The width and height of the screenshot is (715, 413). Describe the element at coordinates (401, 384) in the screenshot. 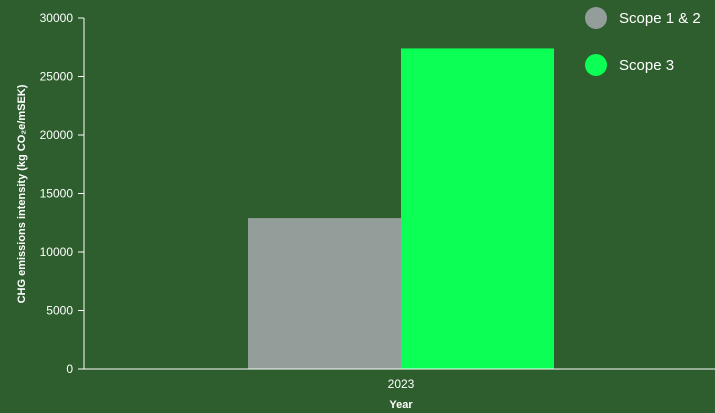

I see `x-tick-label: 2023` at that location.